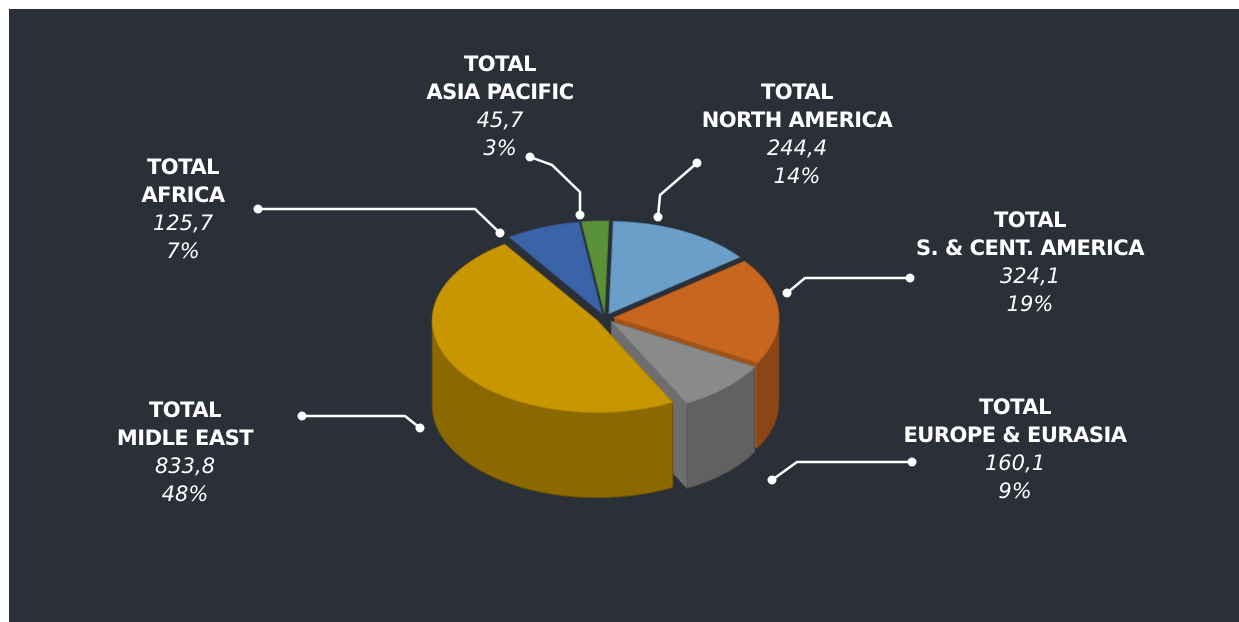  What do you see at coordinates (797, 134) in the screenshot?
I see `slice-label: TOTAL NORTH AMERICA 244,4 14%` at bounding box center [797, 134].